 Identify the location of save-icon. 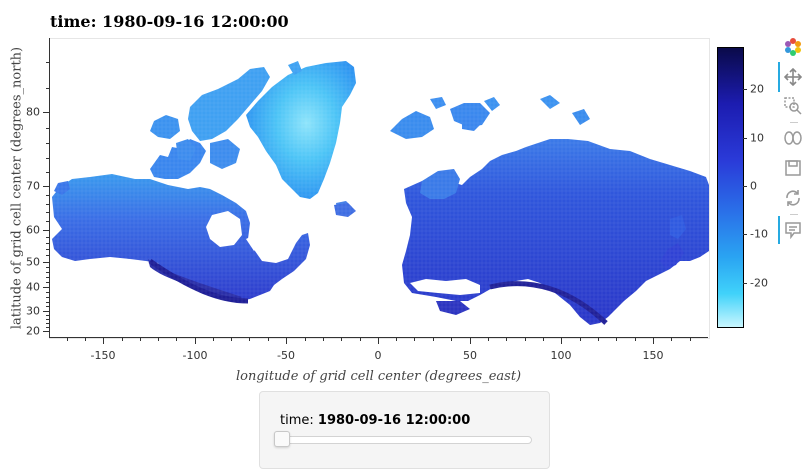
(793, 168).